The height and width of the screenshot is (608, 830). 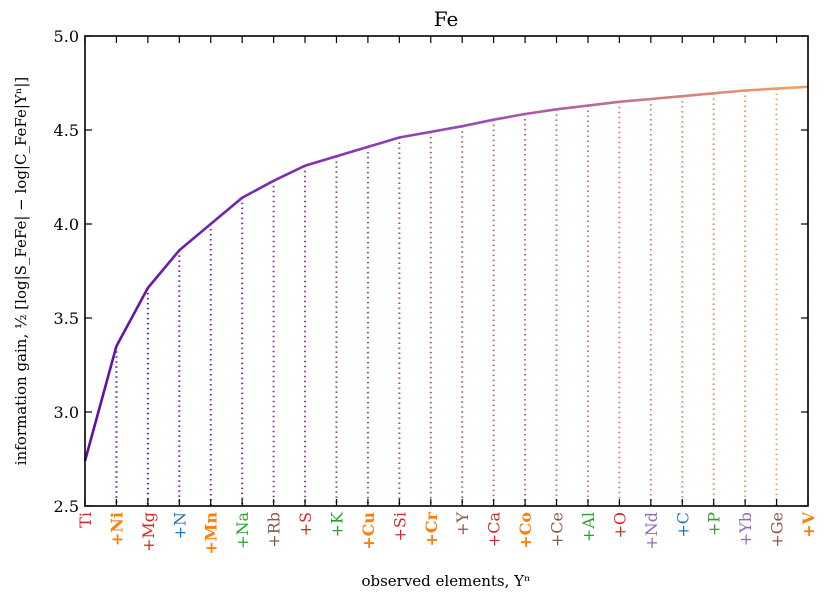 I want to click on x-category-label: +K, so click(x=336, y=524).